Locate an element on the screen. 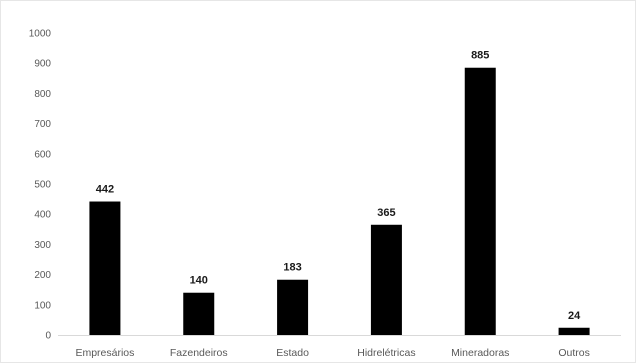  data-label: 183 is located at coordinates (292, 268).